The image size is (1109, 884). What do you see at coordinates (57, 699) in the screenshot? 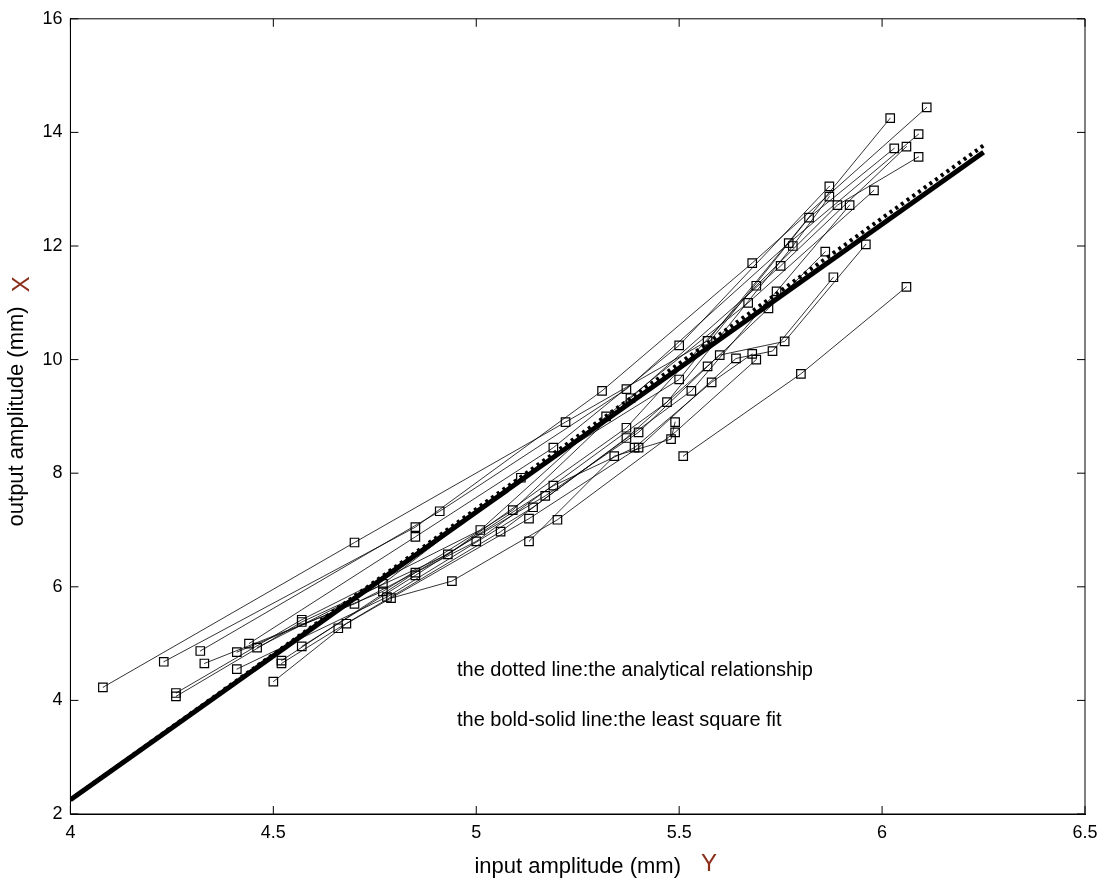
I see `y-tick-label: 4` at bounding box center [57, 699].